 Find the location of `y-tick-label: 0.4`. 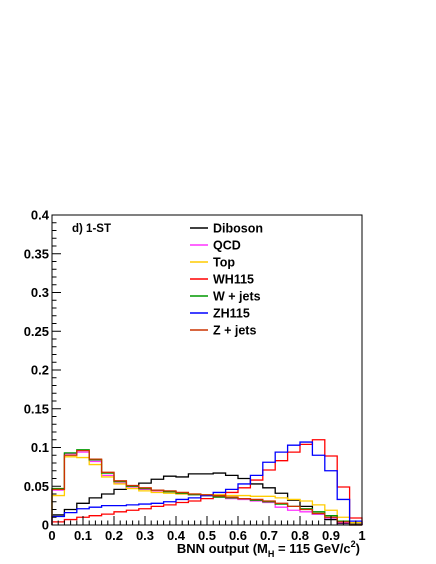

y-tick-label: 0.4 is located at coordinates (40, 215).